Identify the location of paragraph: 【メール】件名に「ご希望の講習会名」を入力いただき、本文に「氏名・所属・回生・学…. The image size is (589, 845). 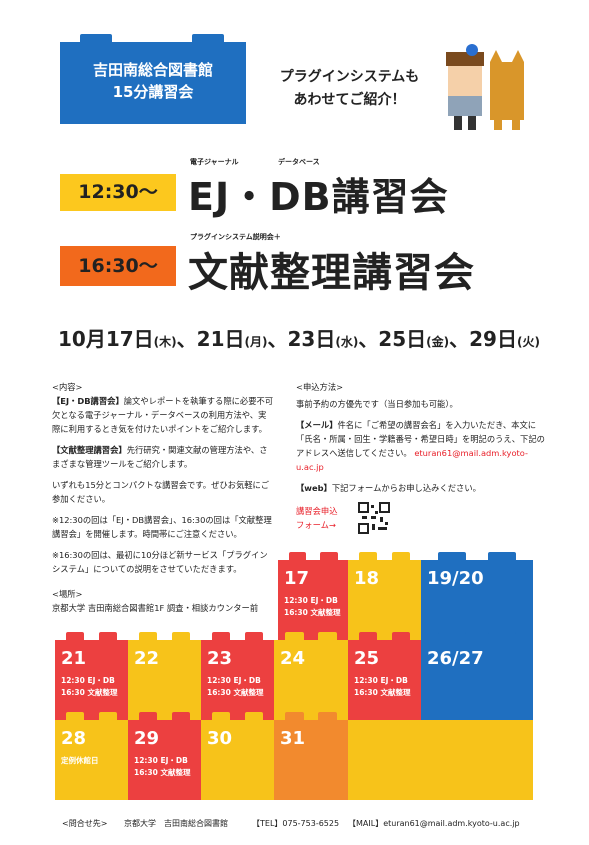
(421, 446).